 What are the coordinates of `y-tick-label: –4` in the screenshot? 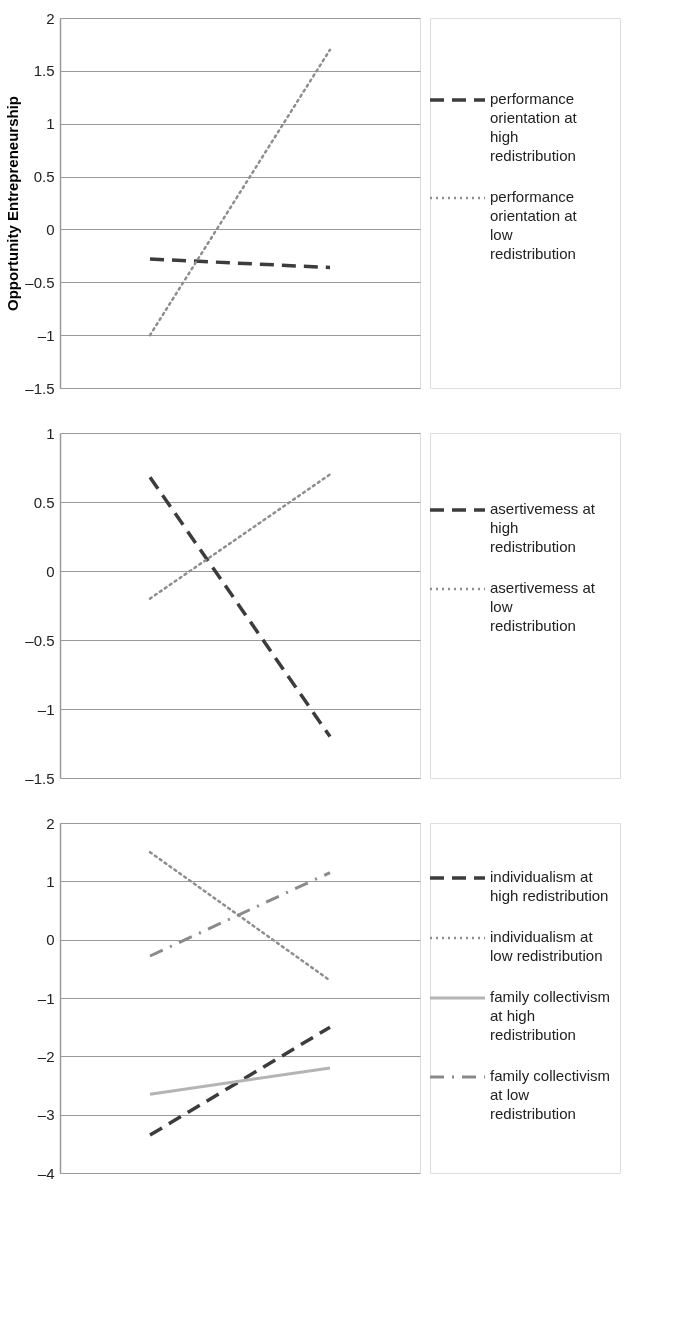 It's located at (46, 1173).